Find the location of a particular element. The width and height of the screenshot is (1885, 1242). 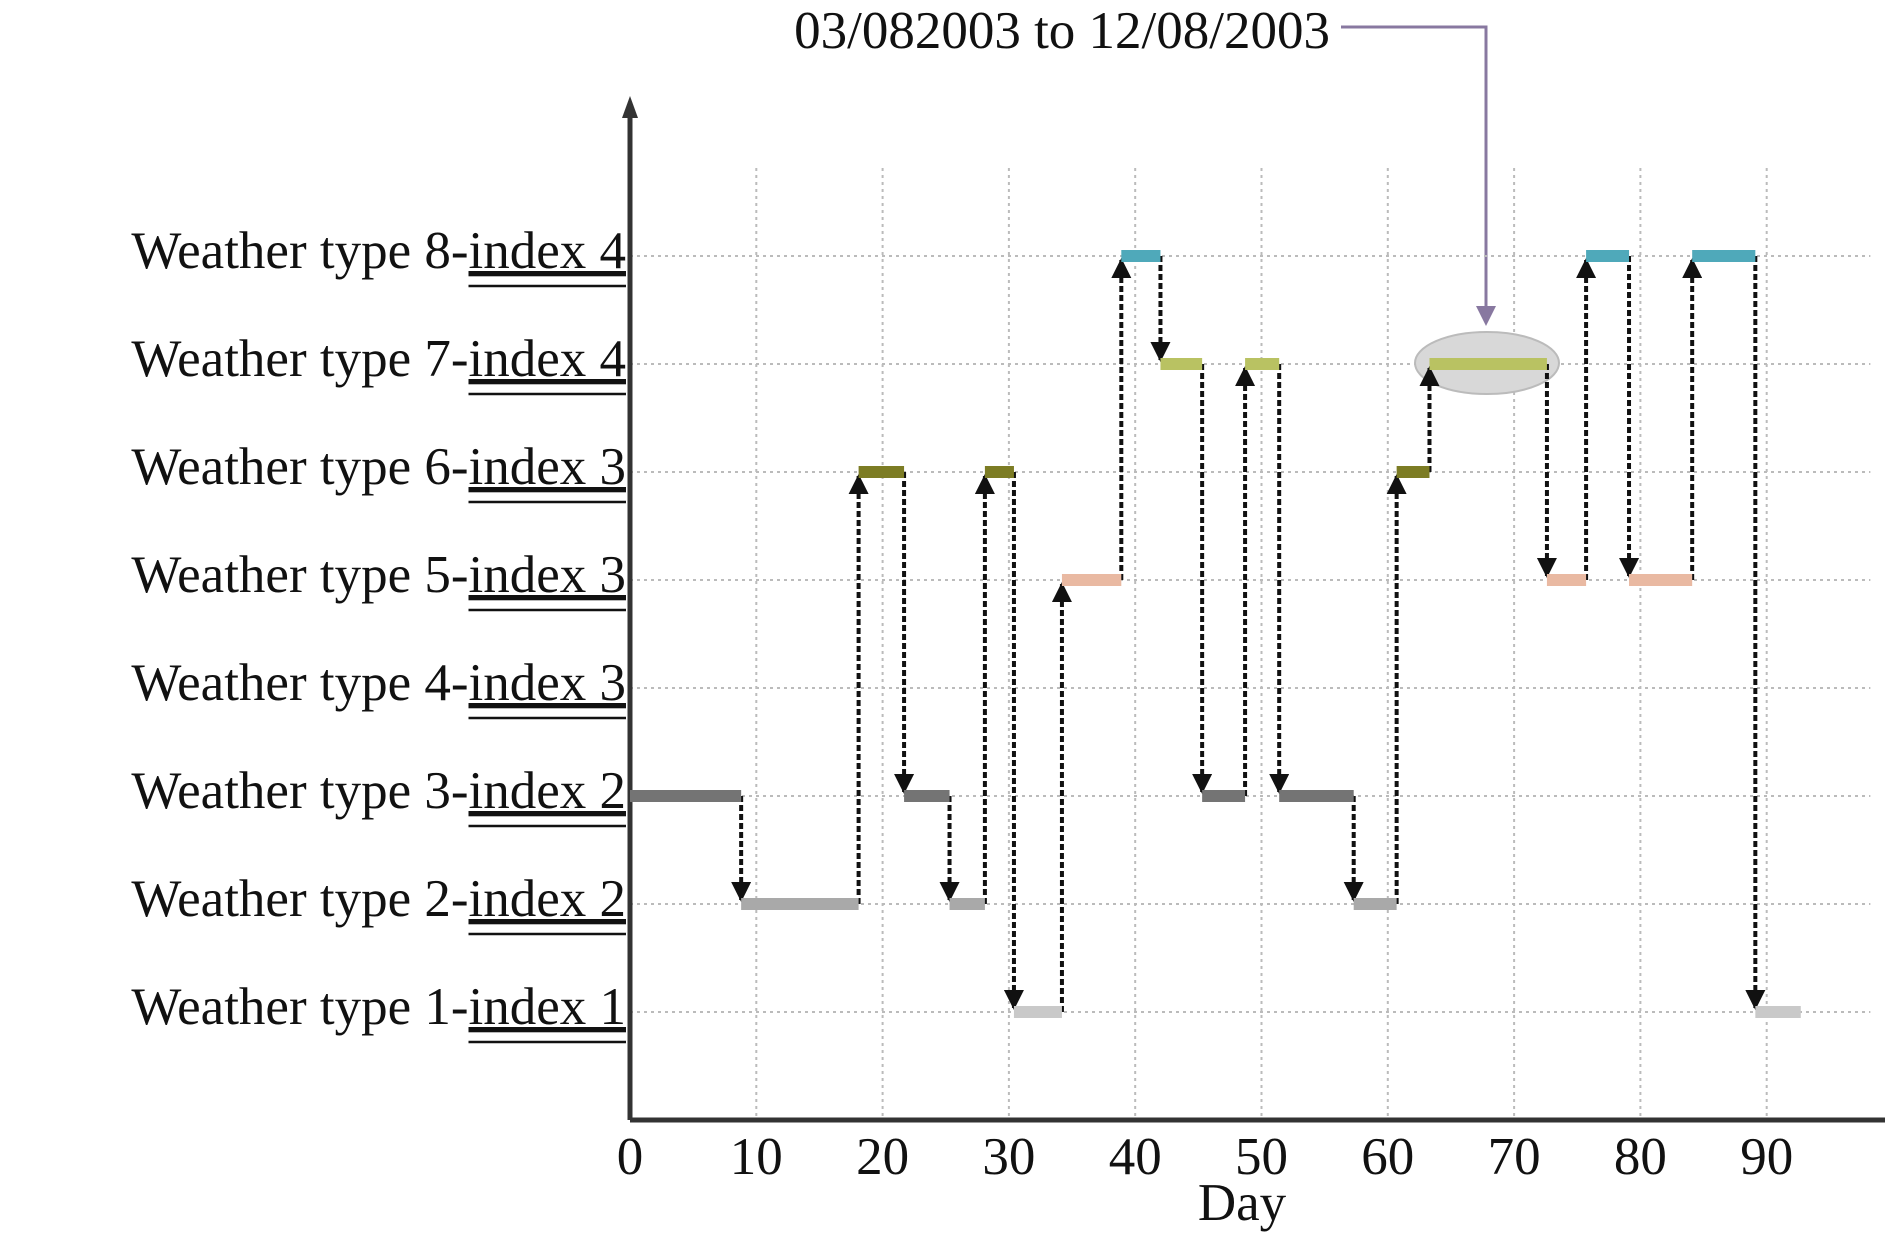

x-tick-label: 10 is located at coordinates (756, 1157).